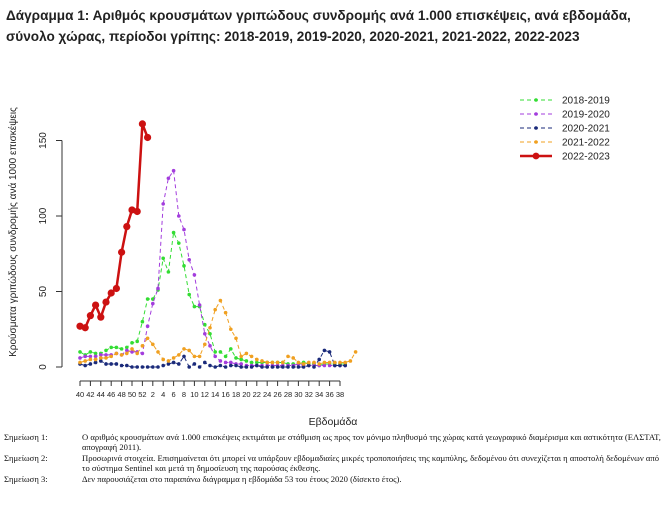 Image resolution: width=666 pixels, height=516 pixels. What do you see at coordinates (114, 226) in the screenshot?
I see `series-2022-2023` at bounding box center [114, 226].